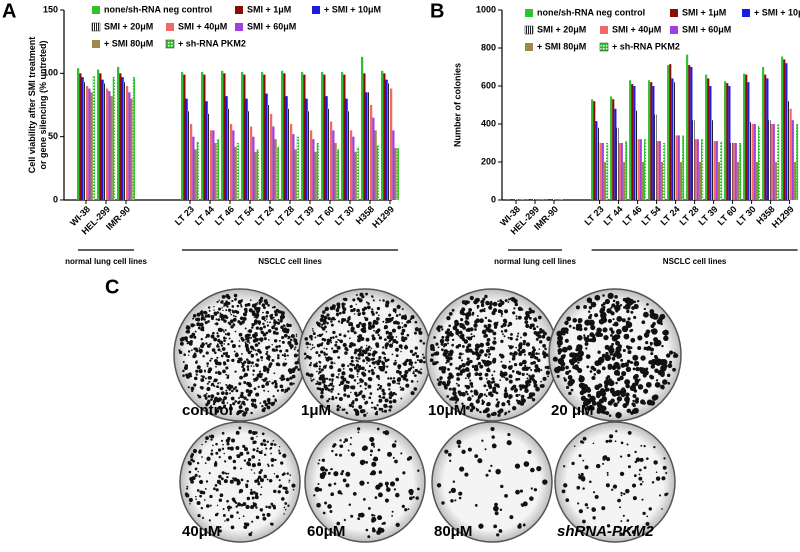  Describe the element at coordinates (204, 215) in the screenshot. I see `x-tick-label: LT 44` at that location.